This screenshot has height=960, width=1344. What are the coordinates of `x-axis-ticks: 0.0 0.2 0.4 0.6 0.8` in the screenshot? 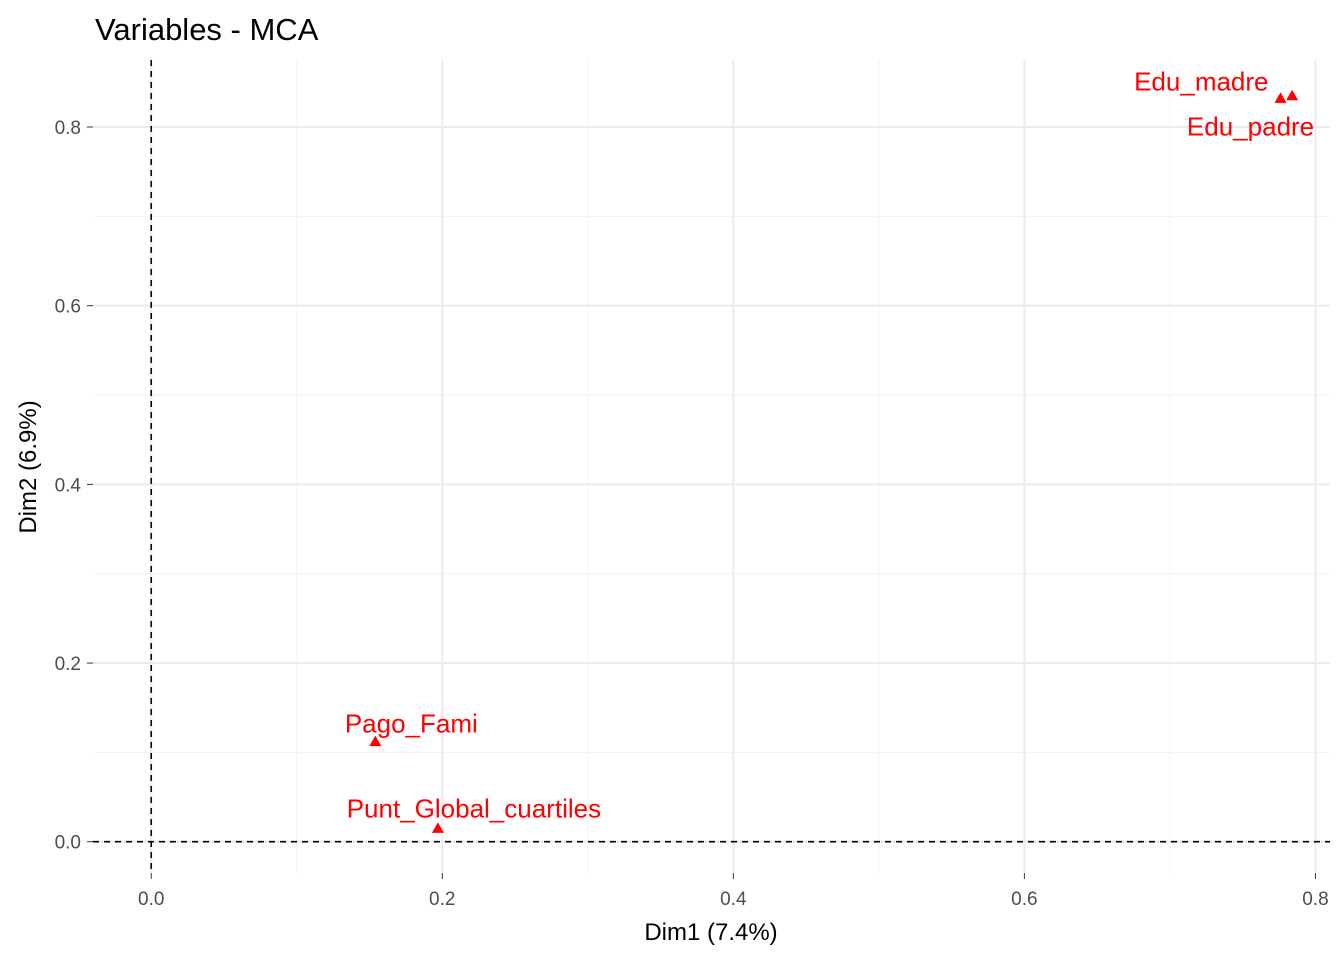 It's located at (733, 891).